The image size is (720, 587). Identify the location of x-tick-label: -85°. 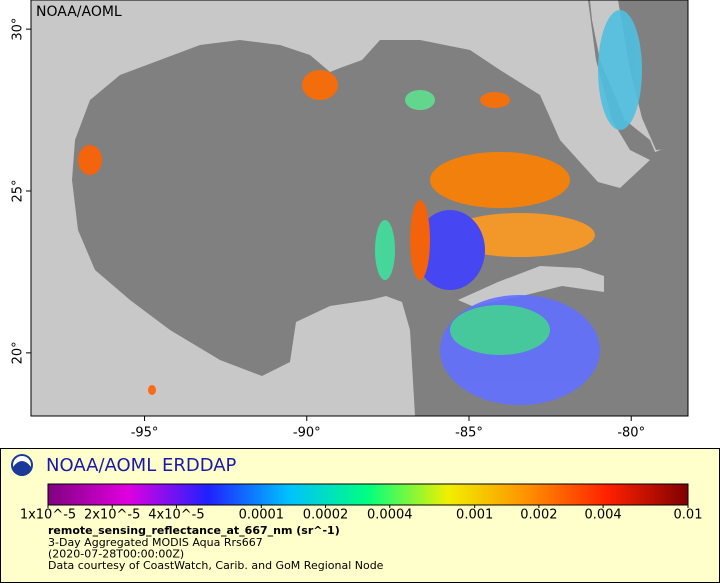
(469, 433).